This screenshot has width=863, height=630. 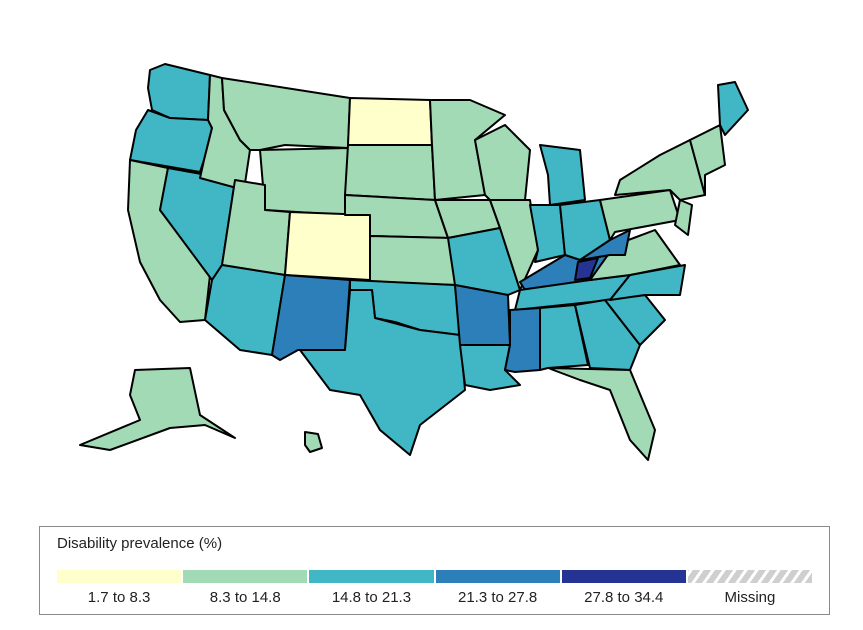 I want to click on state-west-virginia, so click(x=605, y=245).